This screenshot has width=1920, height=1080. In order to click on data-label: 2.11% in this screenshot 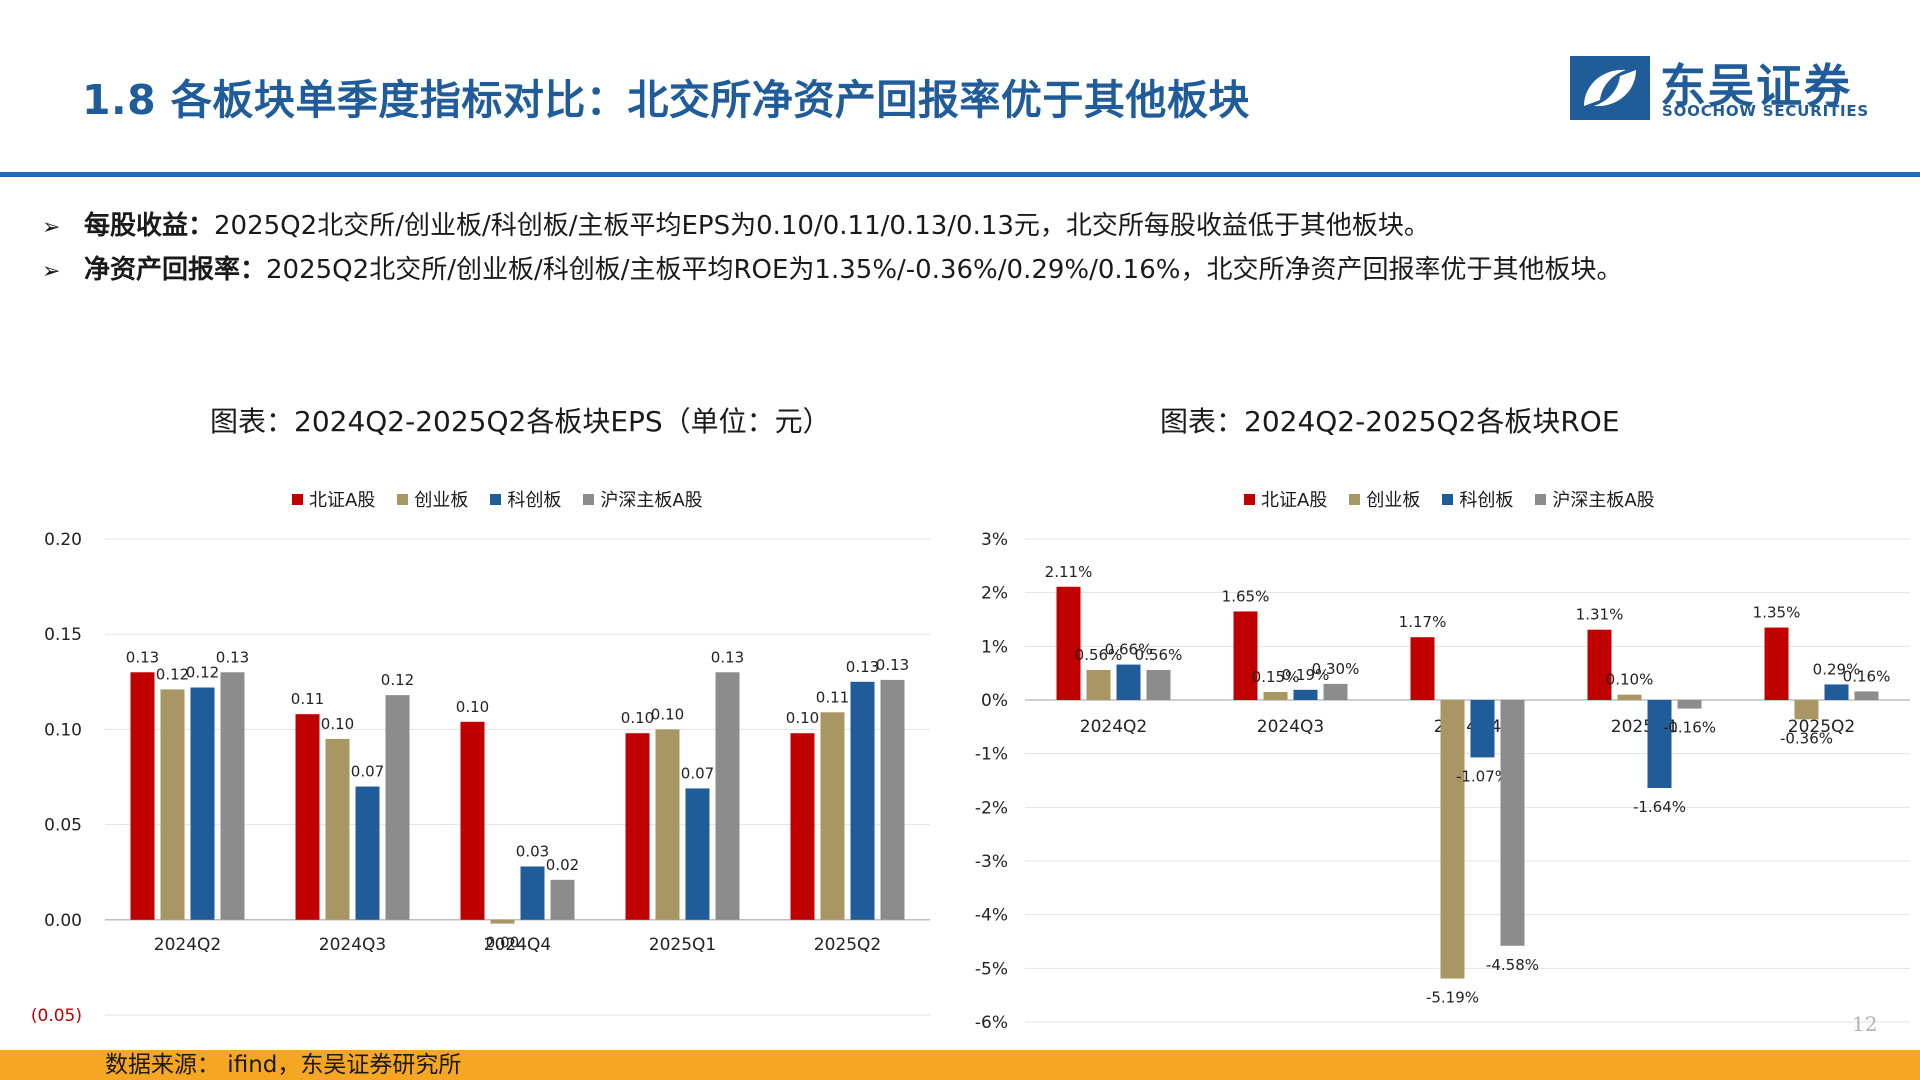, I will do `click(1069, 572)`.